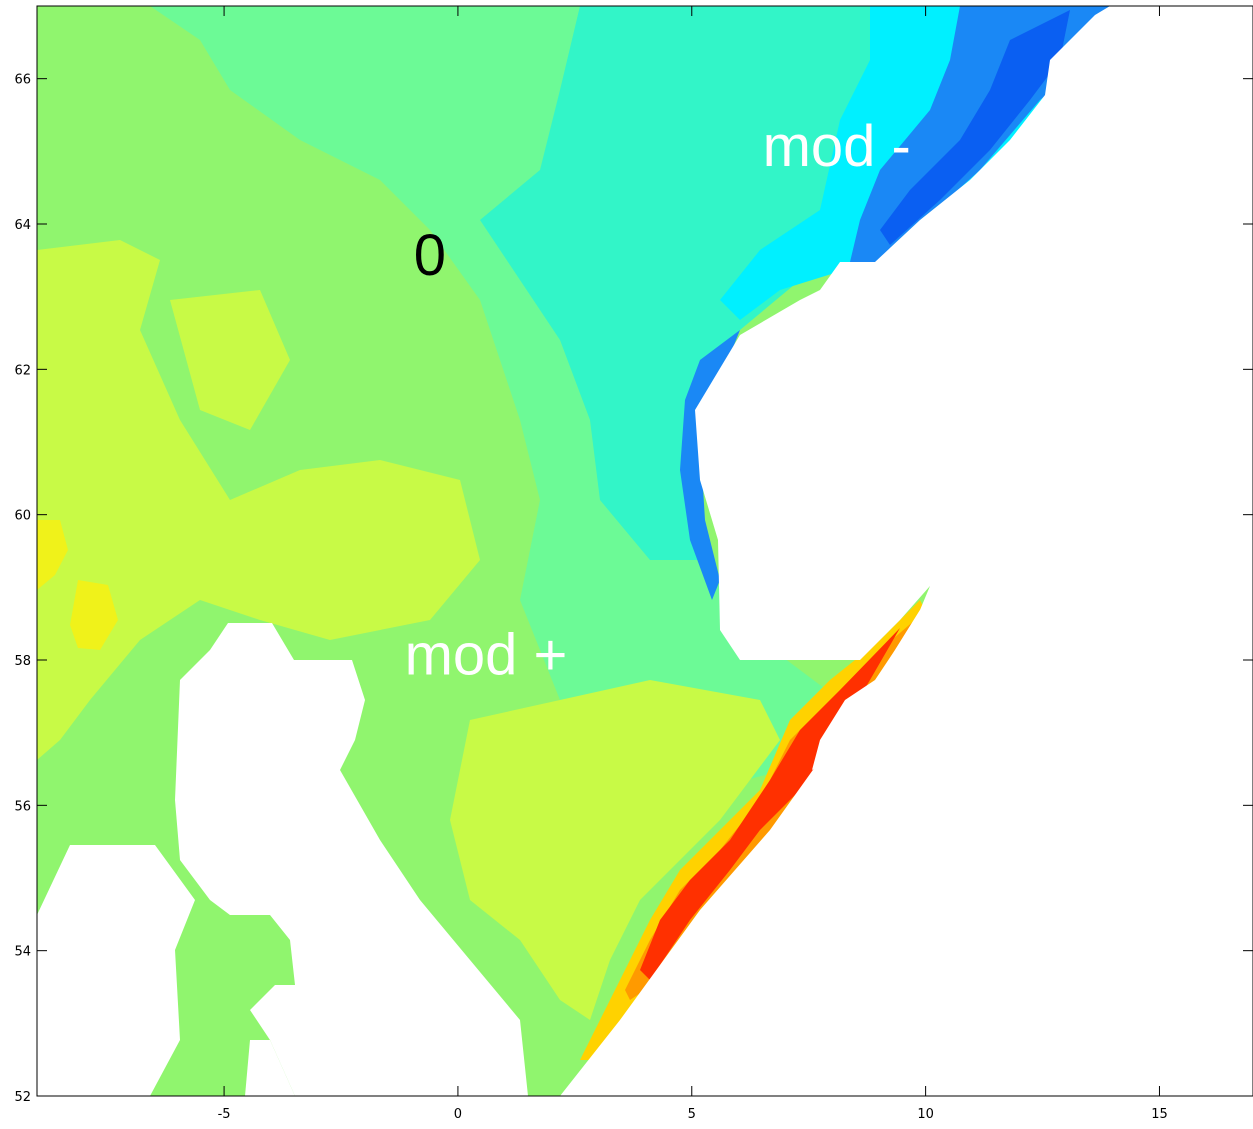  I want to click on annotation-label: 0, so click(430, 255).